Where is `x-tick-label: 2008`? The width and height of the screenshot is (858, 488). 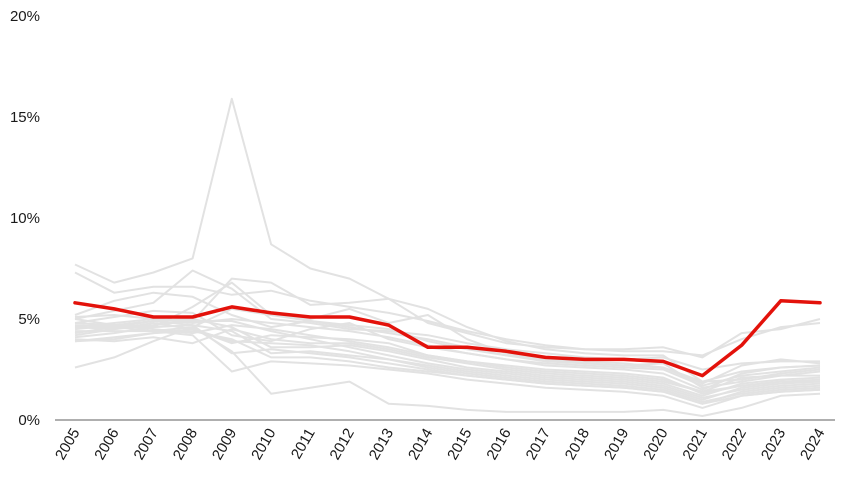
x-tick-label: 2008 is located at coordinates (185, 444).